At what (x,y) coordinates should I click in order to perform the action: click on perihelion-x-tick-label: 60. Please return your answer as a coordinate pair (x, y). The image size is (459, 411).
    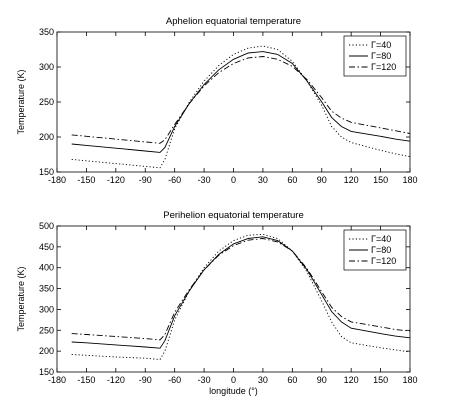
    Looking at the image, I should click on (292, 380).